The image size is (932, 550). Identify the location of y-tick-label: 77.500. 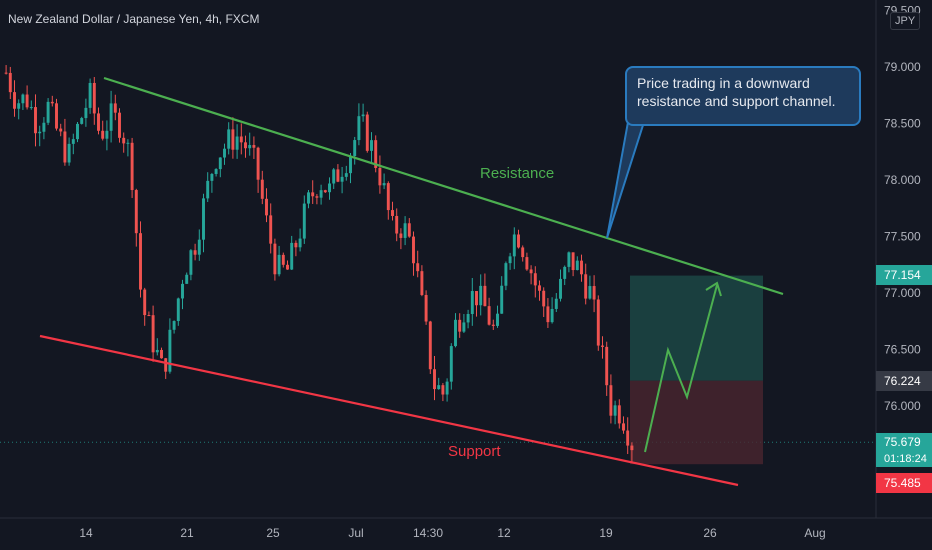
(902, 237).